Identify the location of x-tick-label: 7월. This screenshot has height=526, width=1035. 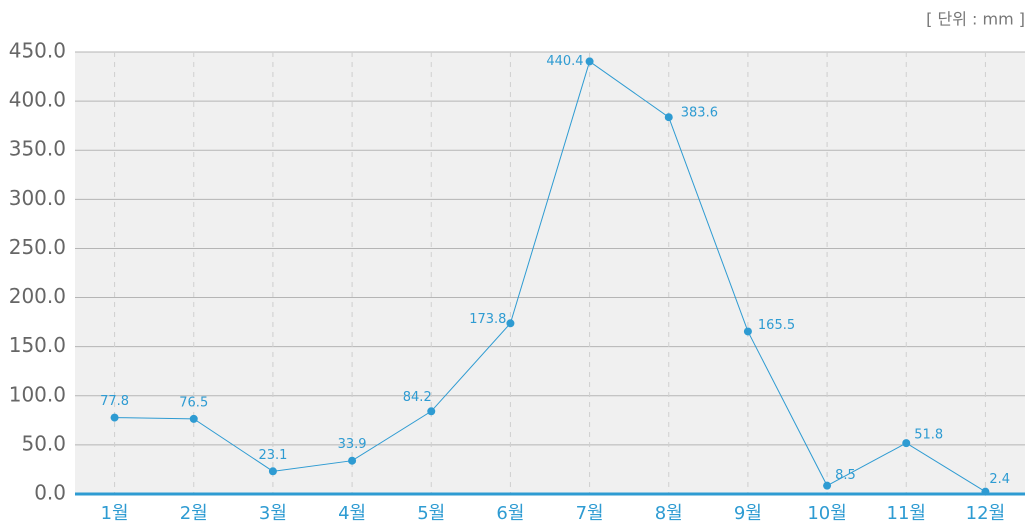
(590, 513).